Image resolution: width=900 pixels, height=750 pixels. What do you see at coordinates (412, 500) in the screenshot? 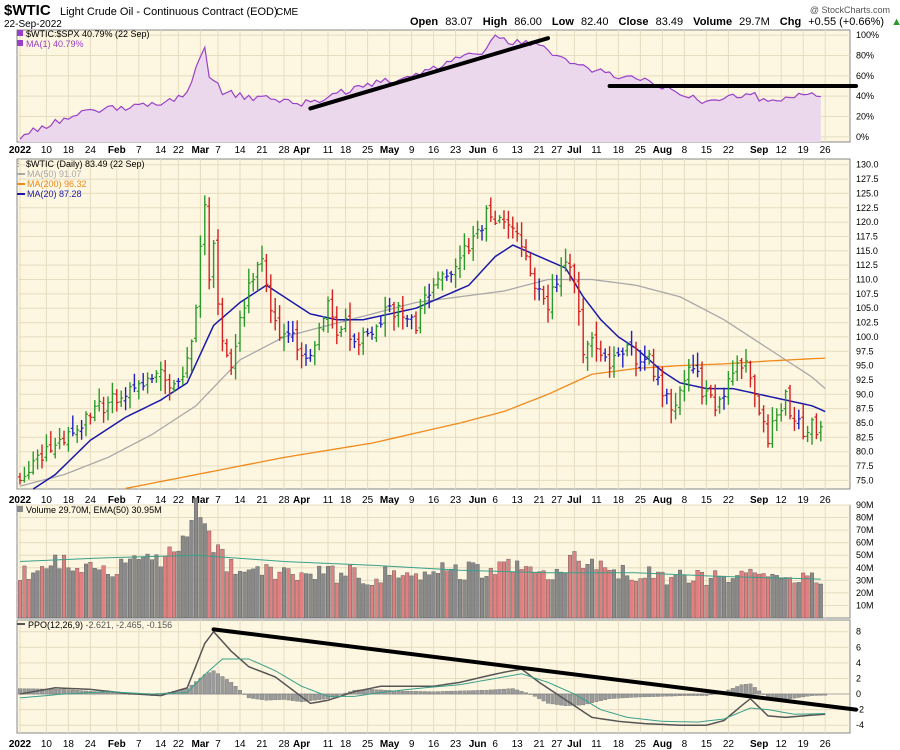
I see `x-tick-label: 9` at bounding box center [412, 500].